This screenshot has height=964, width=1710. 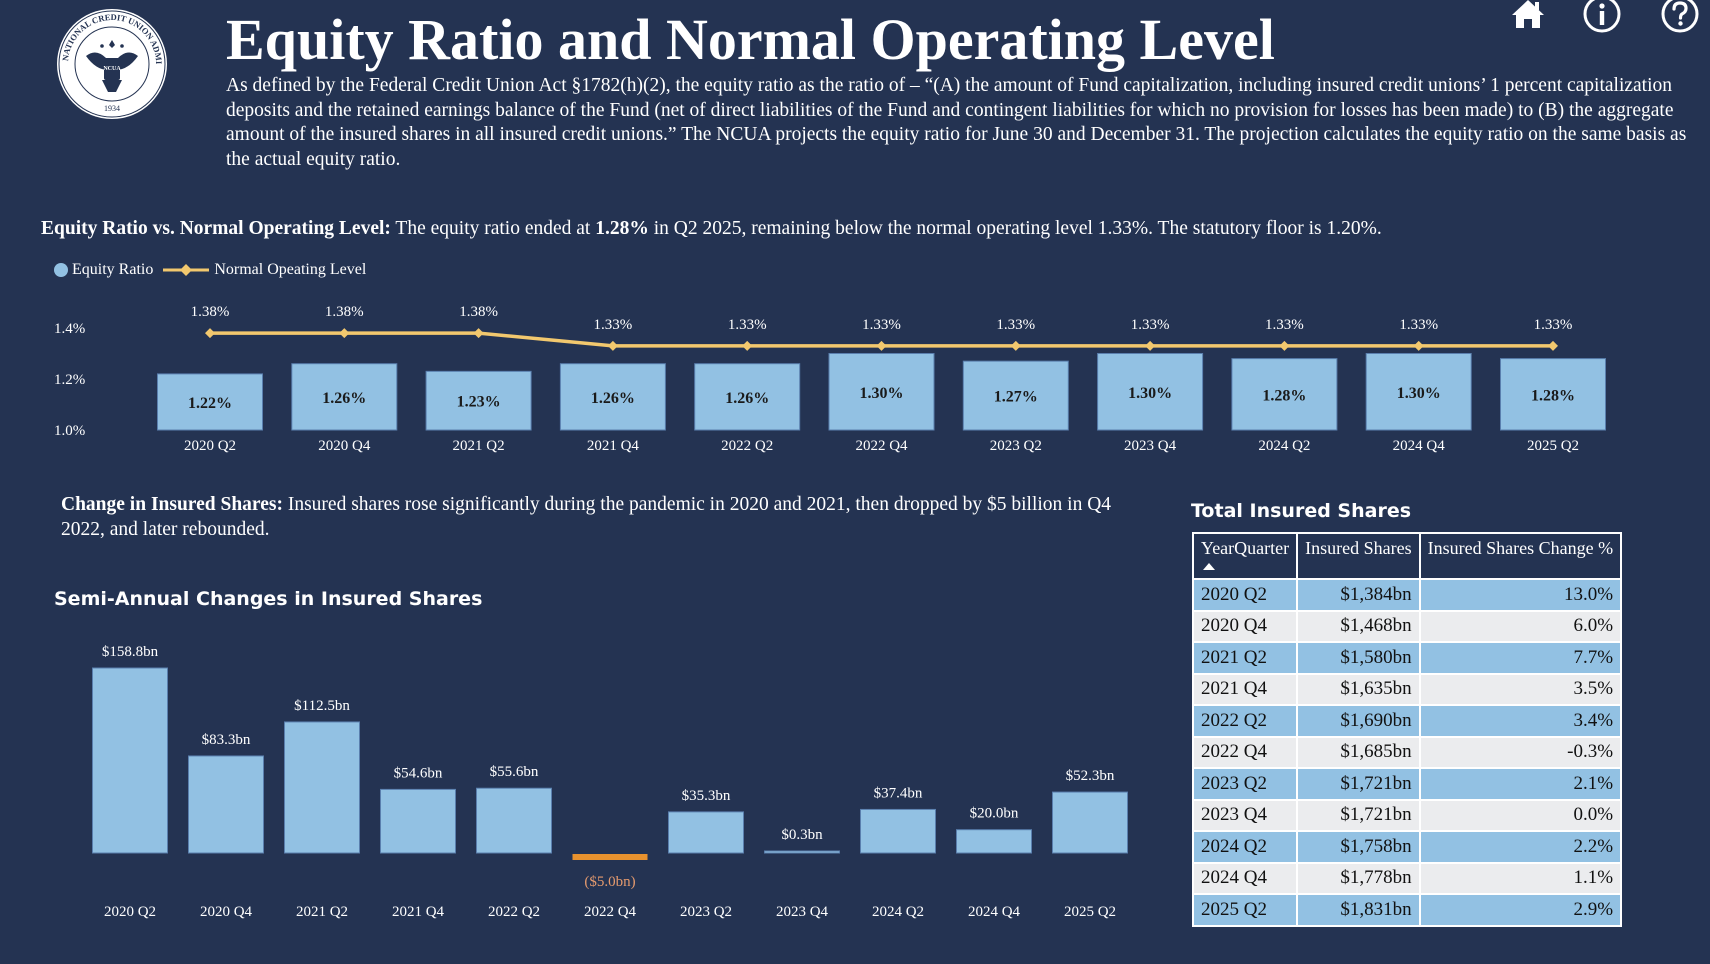 I want to click on seal-year: 1934, so click(x=112, y=108).